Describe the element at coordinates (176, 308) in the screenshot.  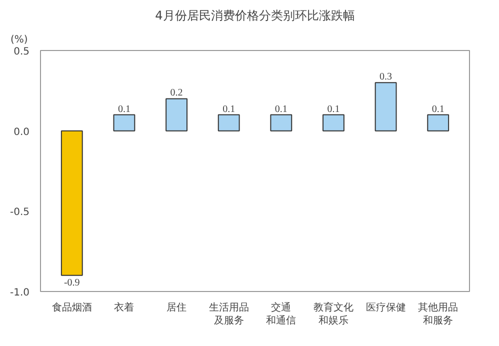
I see `x-tick-label: 居住` at that location.